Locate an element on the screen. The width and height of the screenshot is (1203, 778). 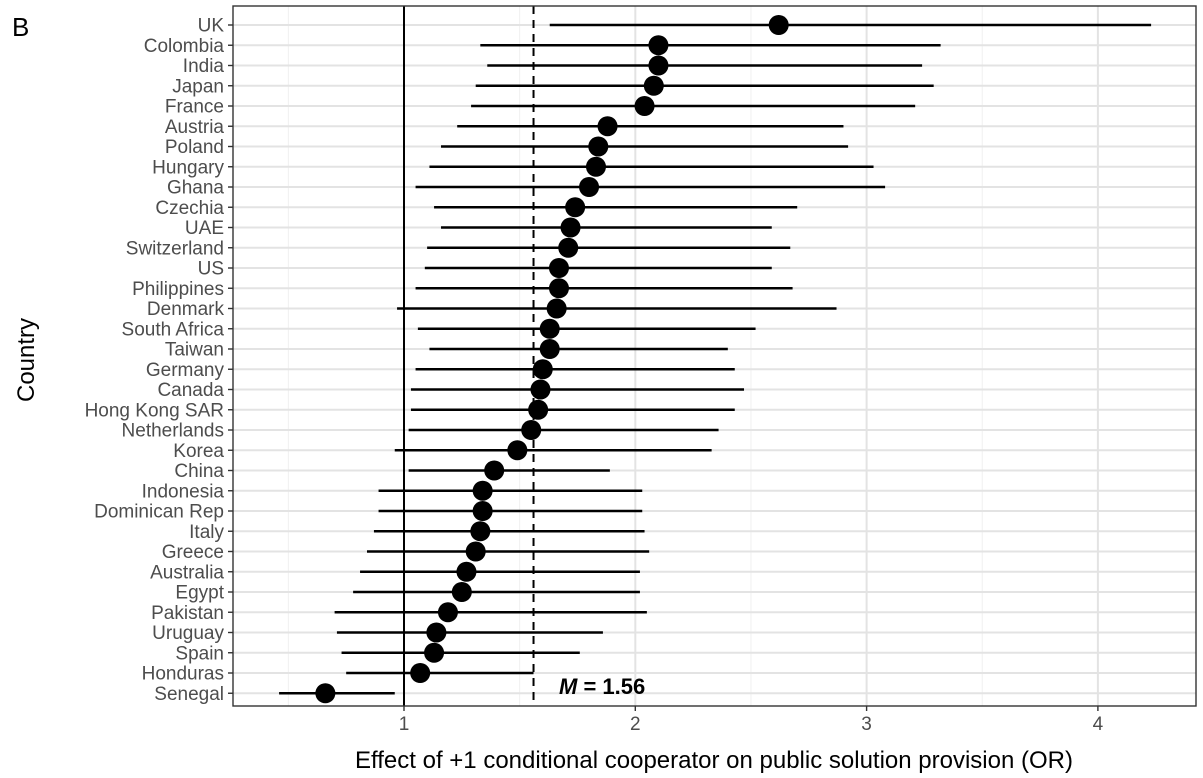
y-tick-label: Colombia is located at coordinates (184, 46).